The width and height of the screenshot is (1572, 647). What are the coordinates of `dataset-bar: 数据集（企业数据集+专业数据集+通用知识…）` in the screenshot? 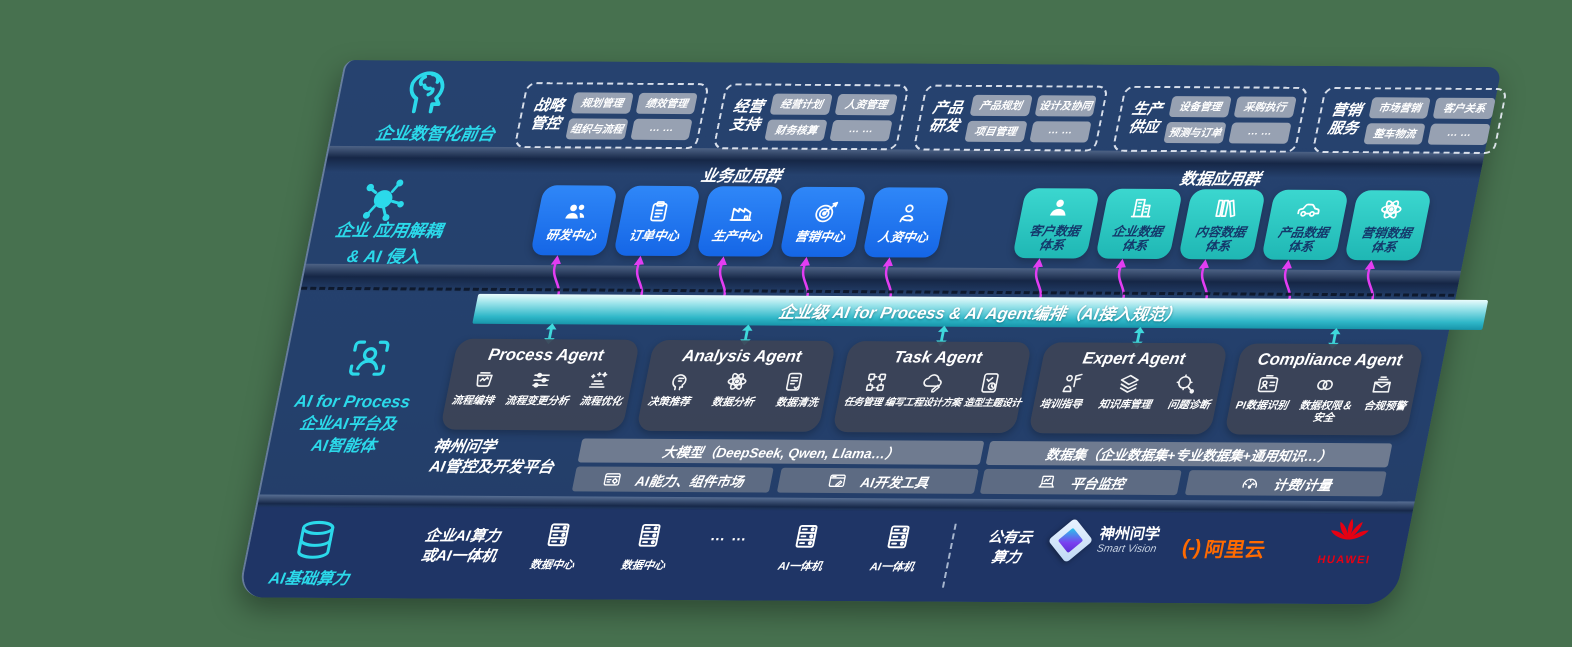 It's located at (1189, 454).